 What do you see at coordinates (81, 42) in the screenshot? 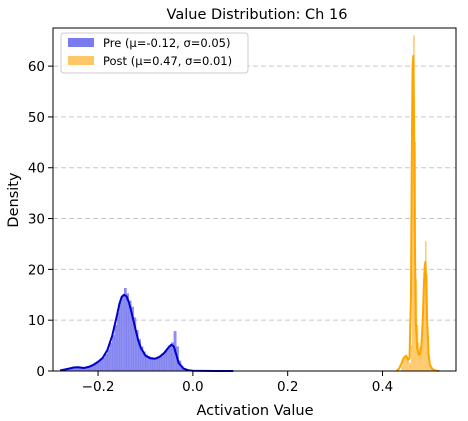
I see `legend-swatch-pre` at bounding box center [81, 42].